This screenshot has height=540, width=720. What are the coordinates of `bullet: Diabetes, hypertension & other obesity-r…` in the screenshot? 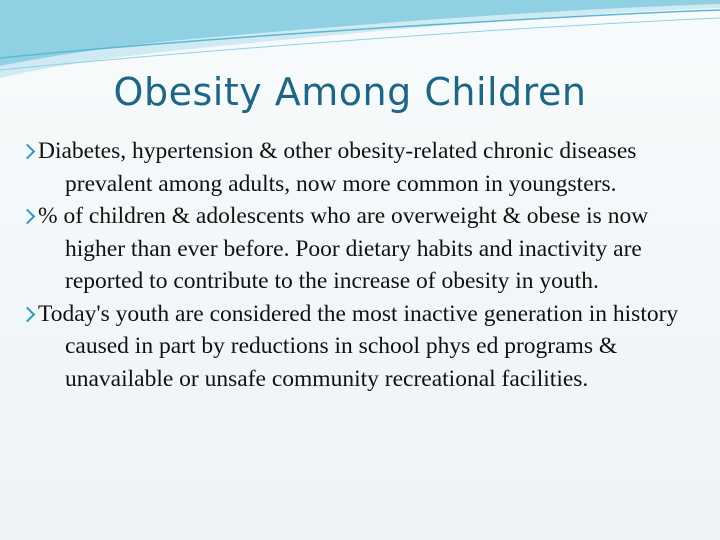 It's located at (340, 167).